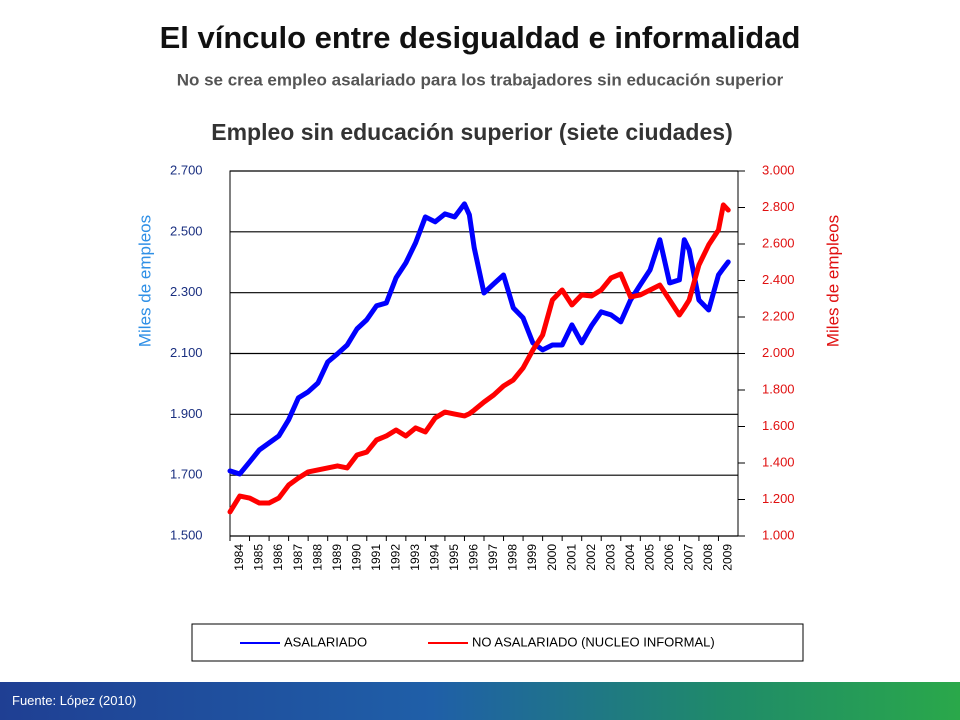 The height and width of the screenshot is (720, 960). What do you see at coordinates (778, 279) in the screenshot?
I see `y2-tick-label: 2.400` at bounding box center [778, 279].